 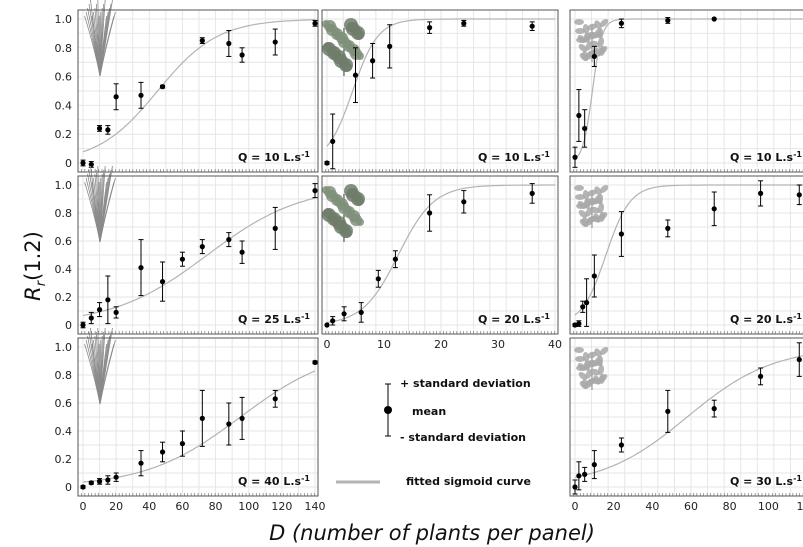 I want to click on x-tick-label: 40, so click(x=555, y=344).